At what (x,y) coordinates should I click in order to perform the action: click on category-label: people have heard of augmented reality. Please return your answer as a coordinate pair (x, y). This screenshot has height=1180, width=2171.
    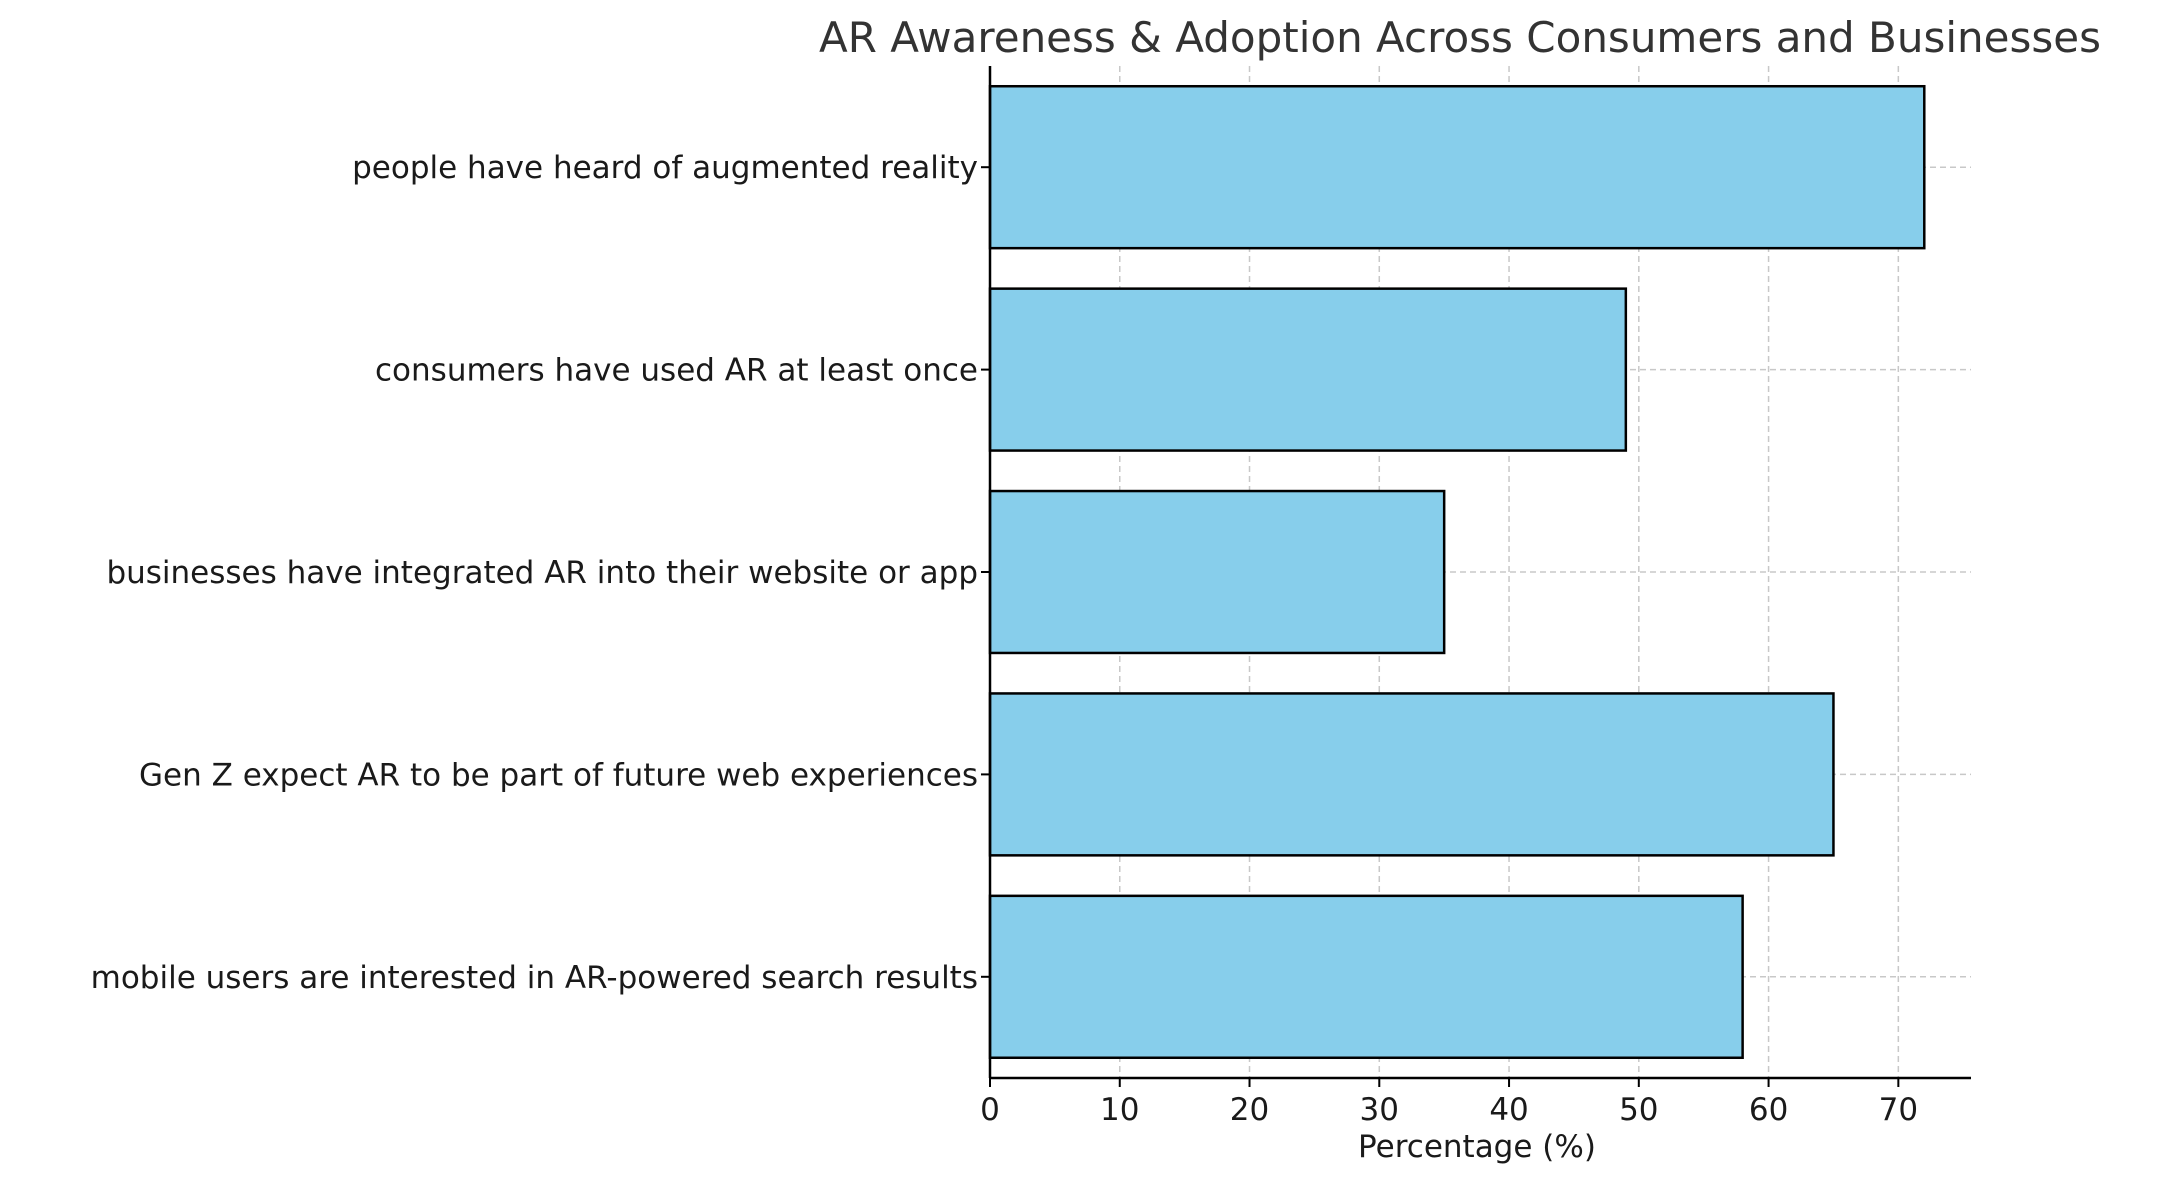
    Looking at the image, I should click on (665, 168).